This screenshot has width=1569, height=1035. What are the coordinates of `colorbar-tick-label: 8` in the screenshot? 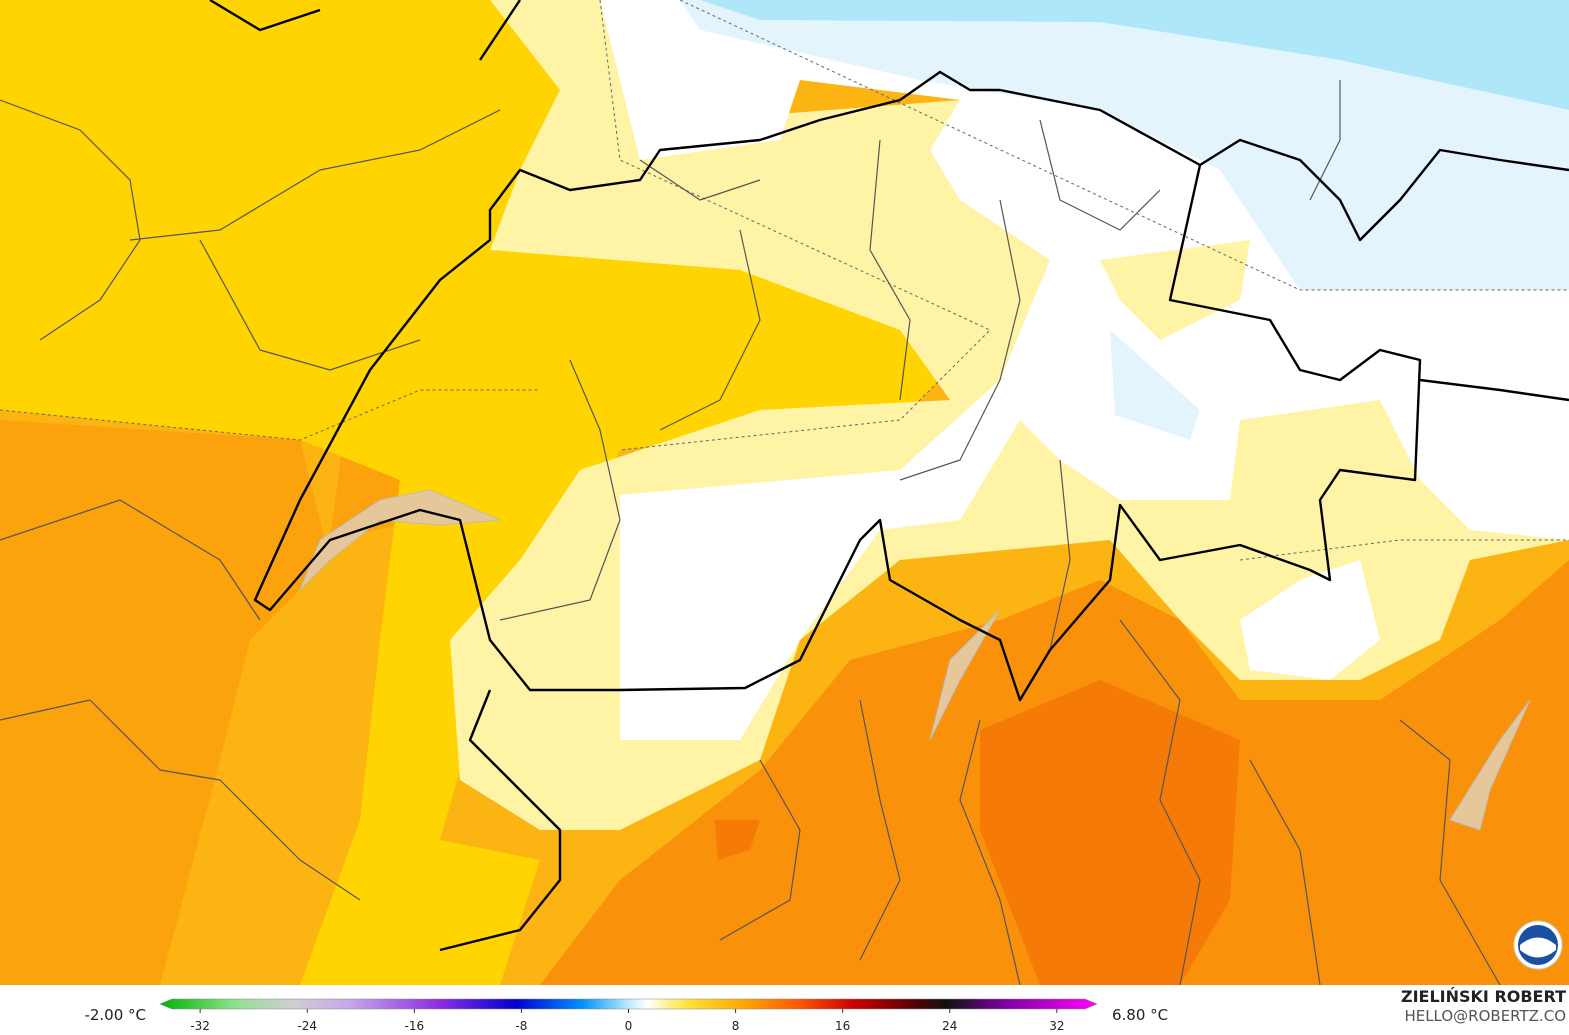 It's located at (736, 1026).